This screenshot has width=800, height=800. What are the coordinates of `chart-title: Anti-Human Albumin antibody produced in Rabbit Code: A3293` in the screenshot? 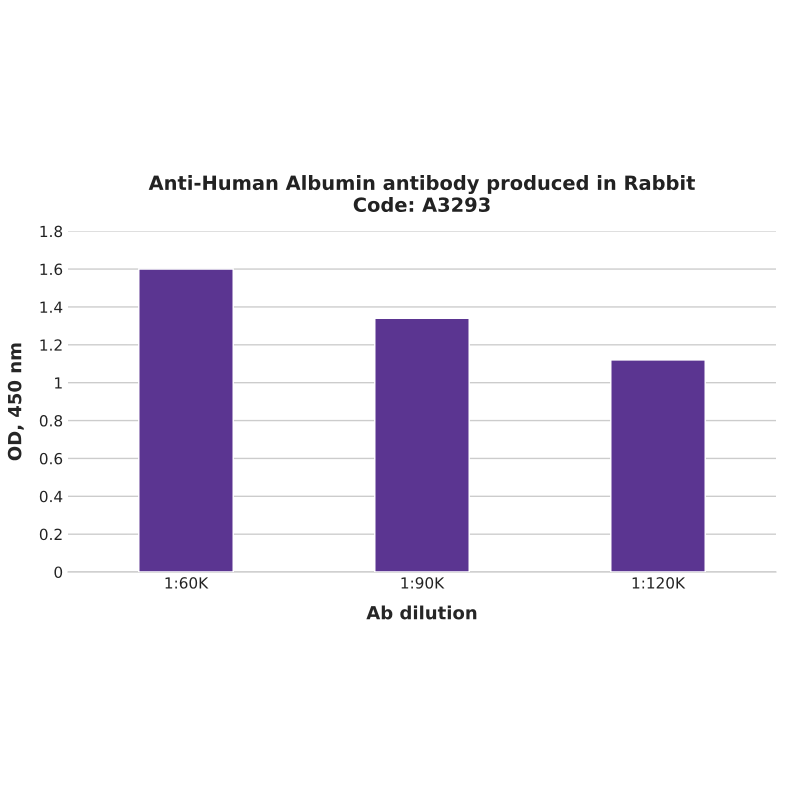 It's located at (421, 193).